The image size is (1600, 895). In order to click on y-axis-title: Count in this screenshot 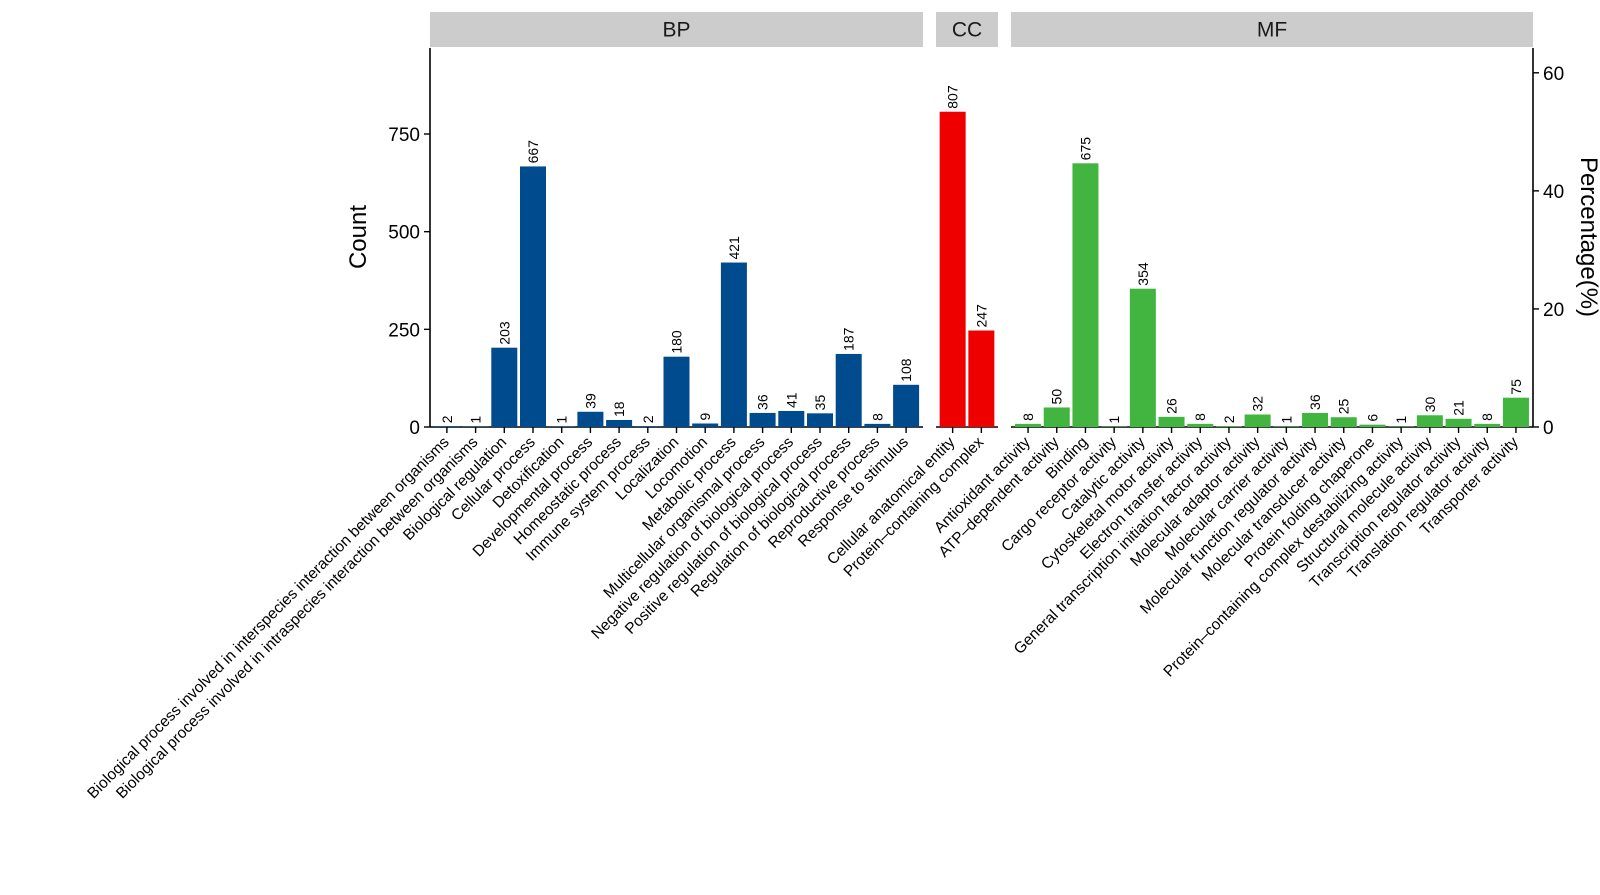, I will do `click(358, 237)`.